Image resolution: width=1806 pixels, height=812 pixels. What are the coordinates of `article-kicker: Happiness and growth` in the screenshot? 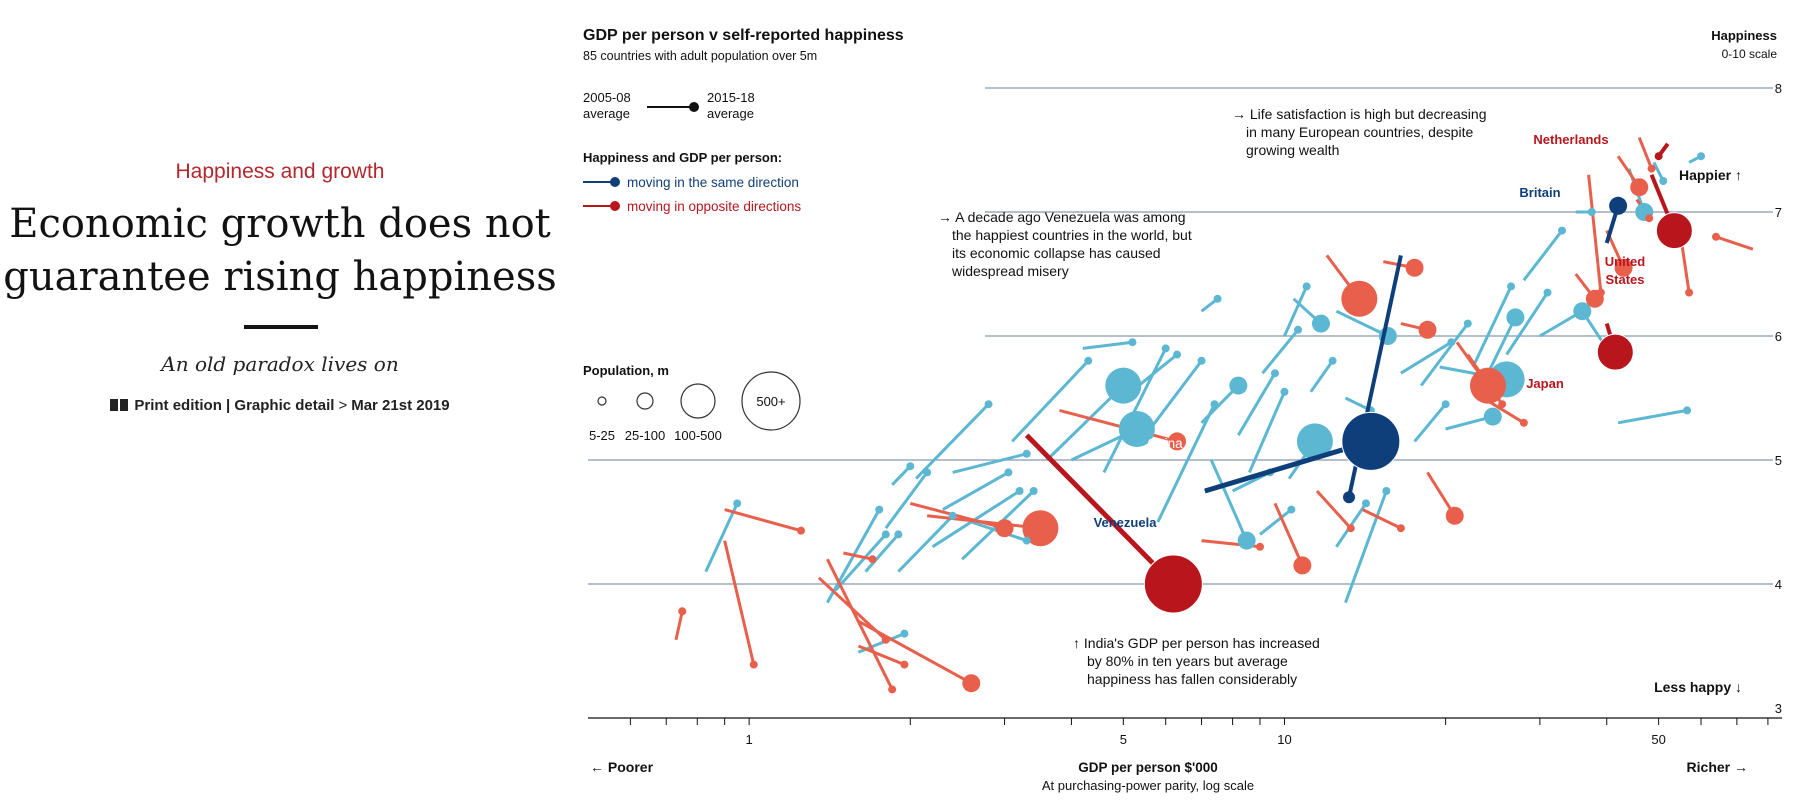 It's located at (280, 171).